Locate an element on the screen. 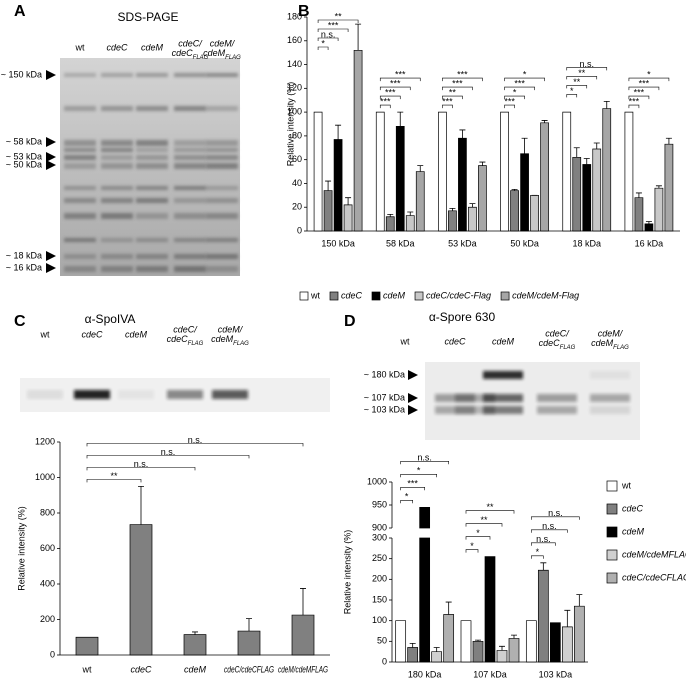  y-tick-label: 800 is located at coordinates (47, 512).